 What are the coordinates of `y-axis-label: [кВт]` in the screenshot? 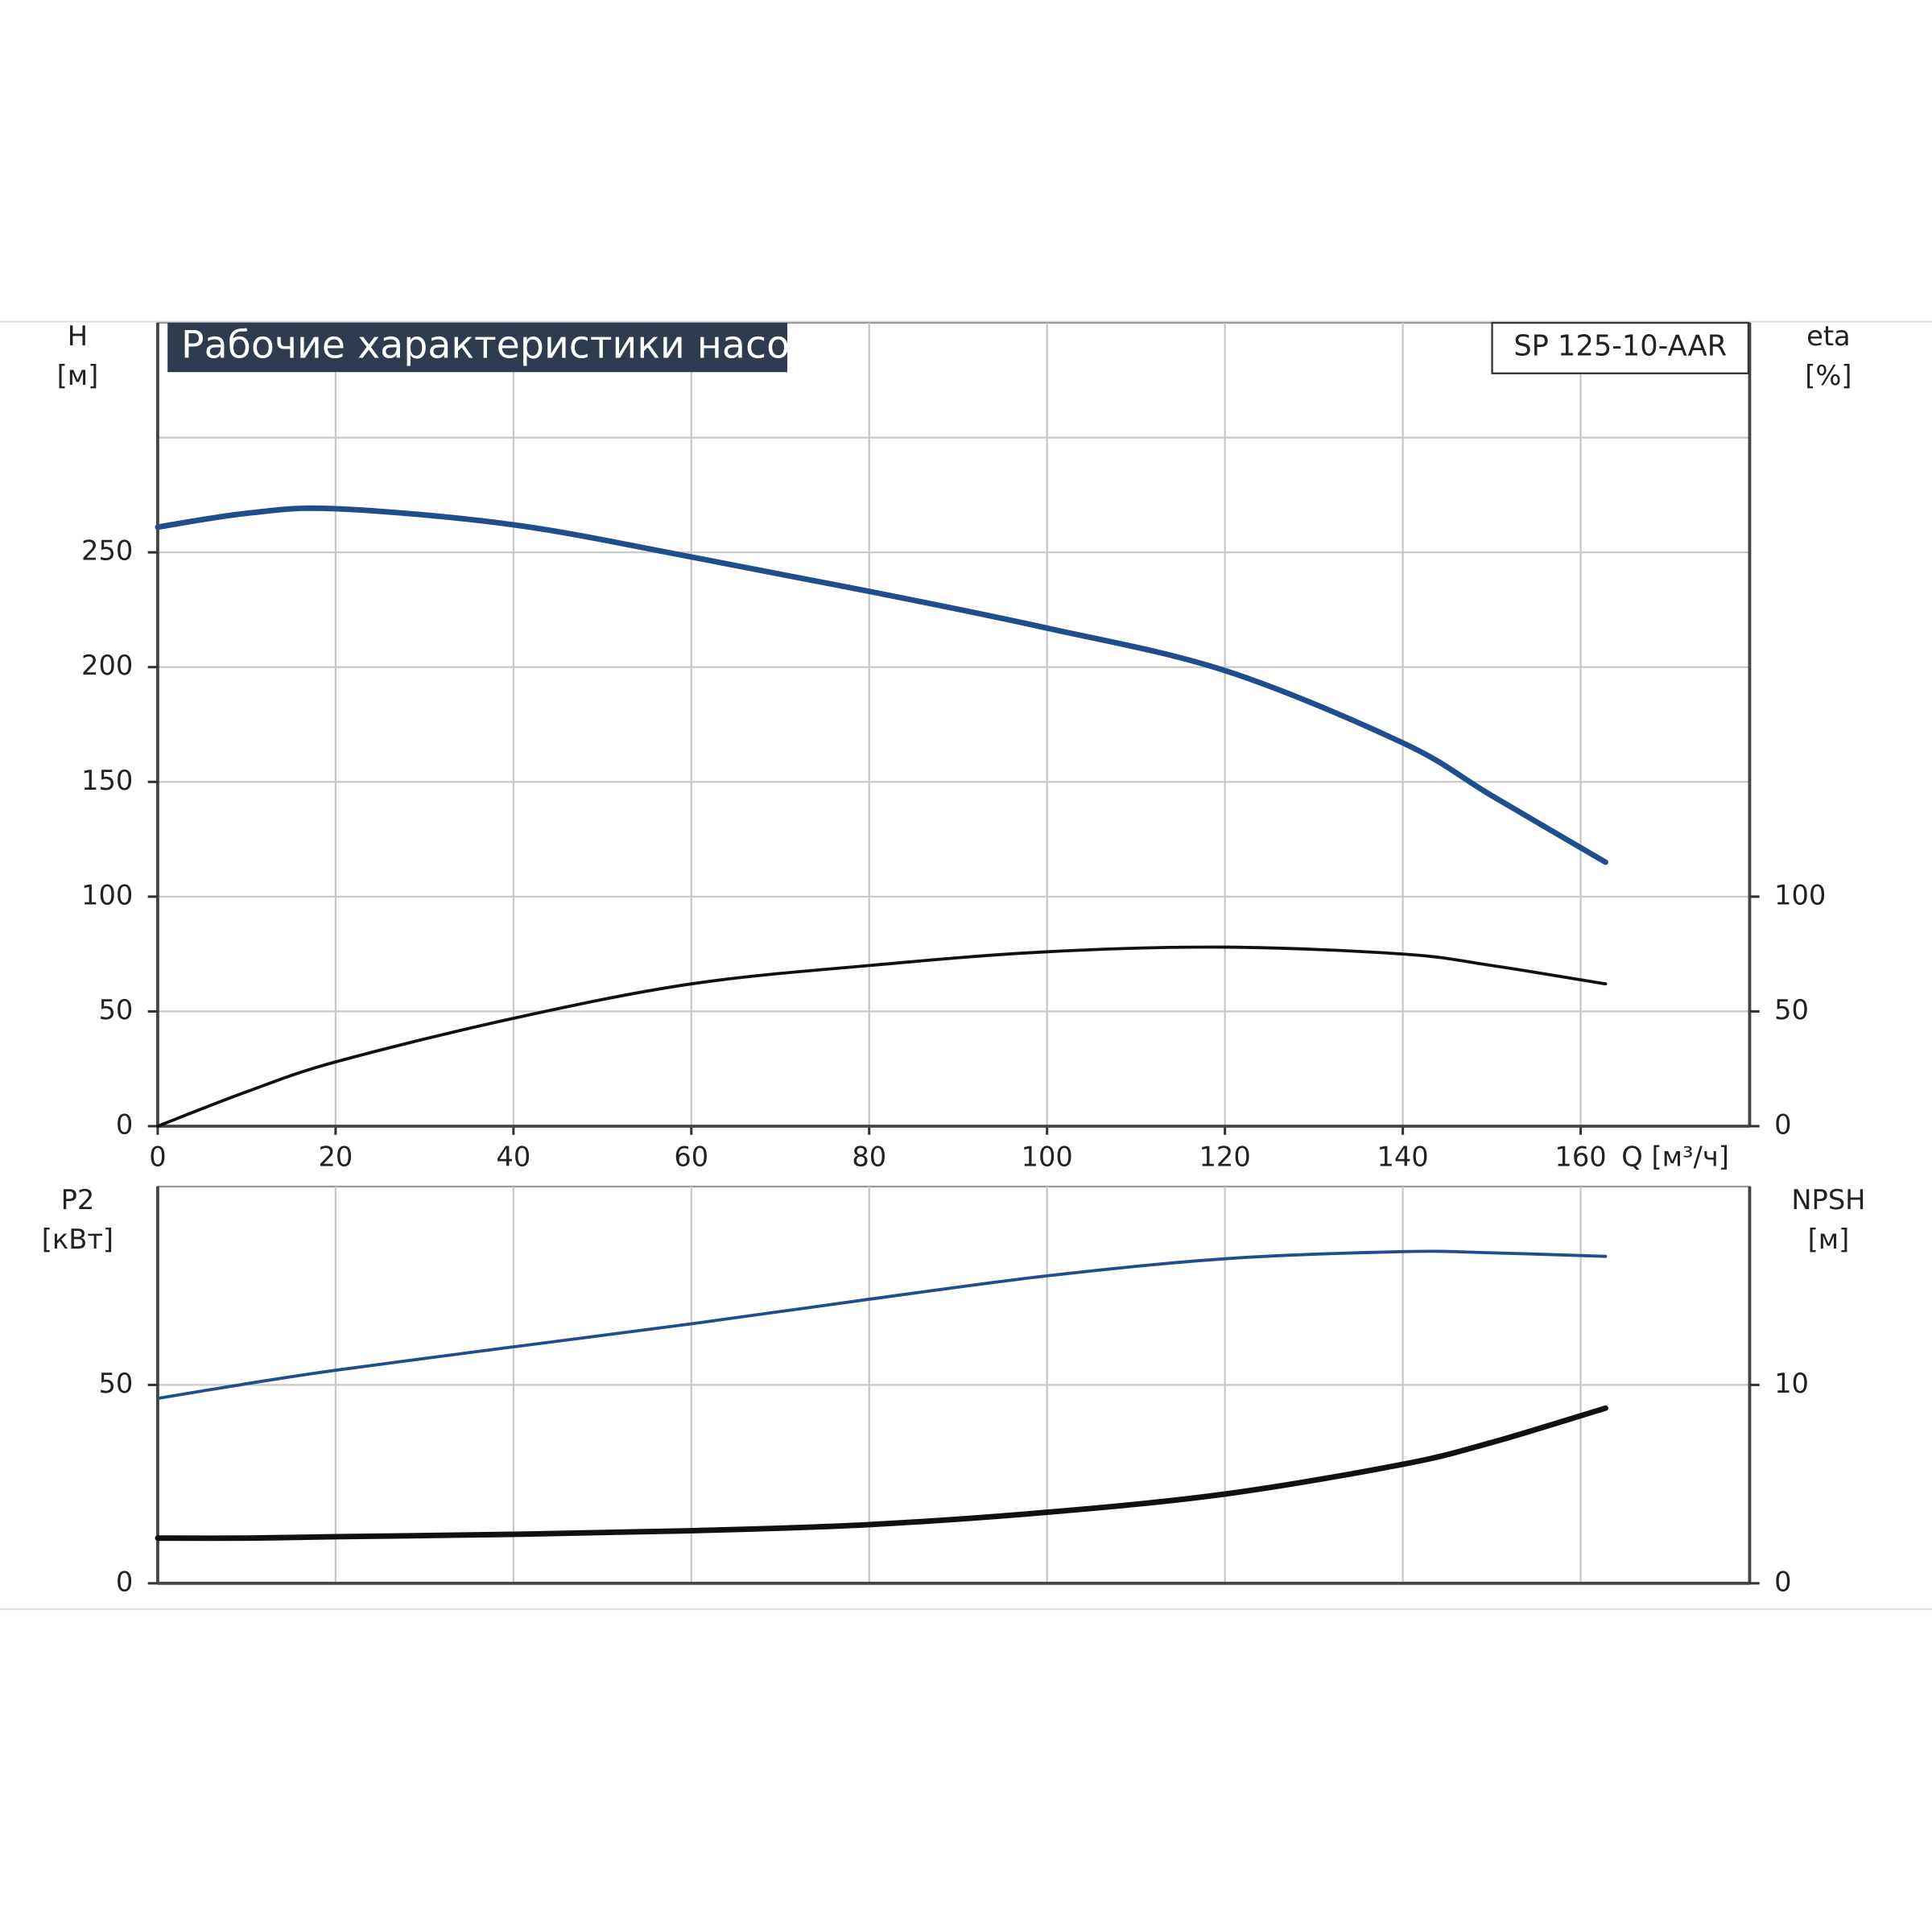 It's located at (78, 1239).